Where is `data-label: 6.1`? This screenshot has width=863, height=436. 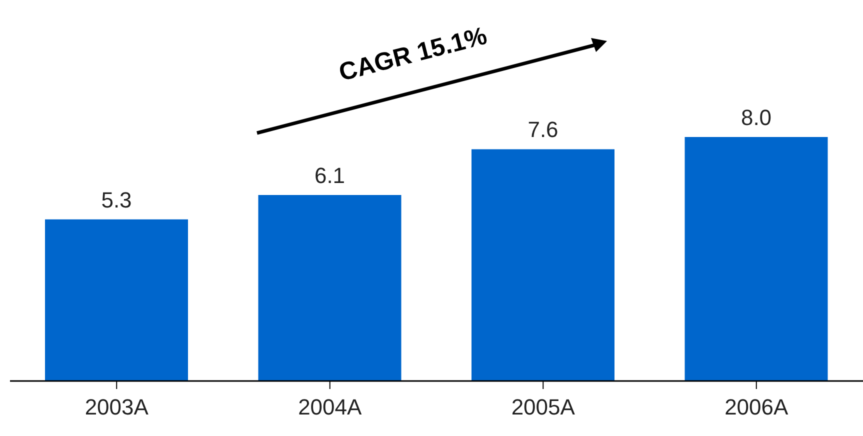
data-label: 6.1 is located at coordinates (330, 175).